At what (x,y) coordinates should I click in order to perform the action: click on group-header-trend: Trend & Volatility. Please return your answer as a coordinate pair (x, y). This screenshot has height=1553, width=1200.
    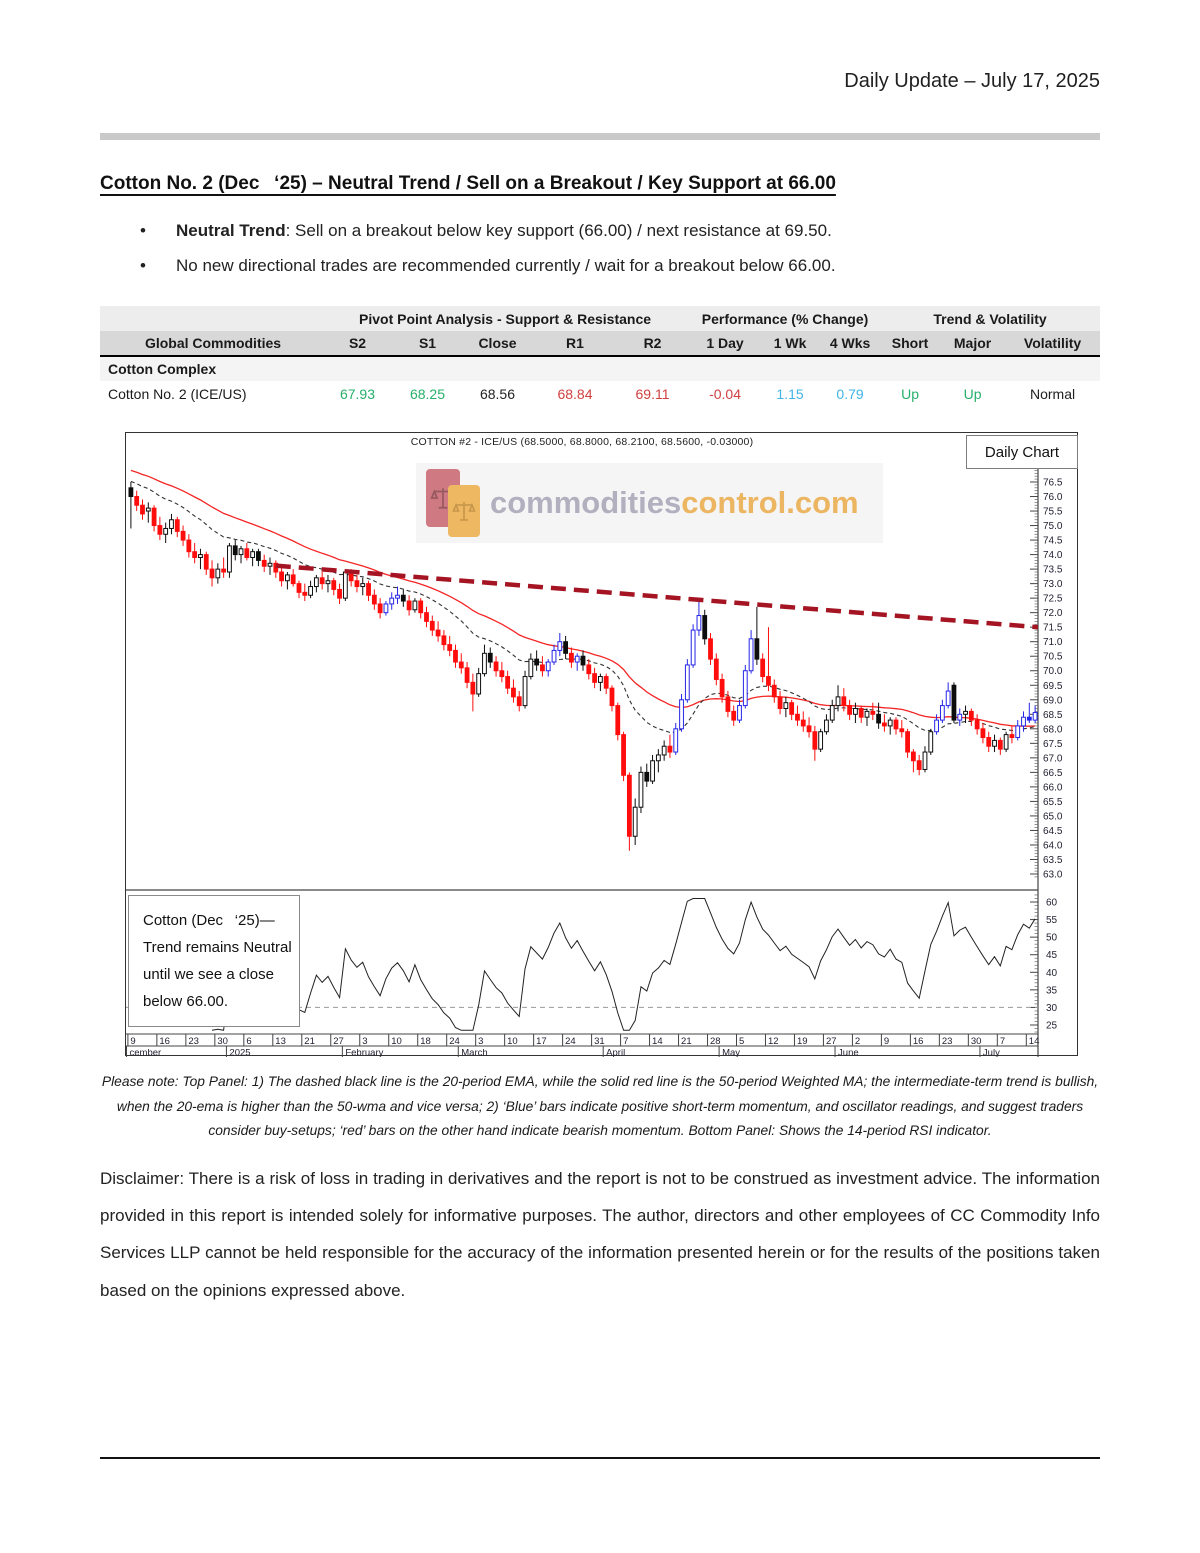
    Looking at the image, I should click on (990, 318).